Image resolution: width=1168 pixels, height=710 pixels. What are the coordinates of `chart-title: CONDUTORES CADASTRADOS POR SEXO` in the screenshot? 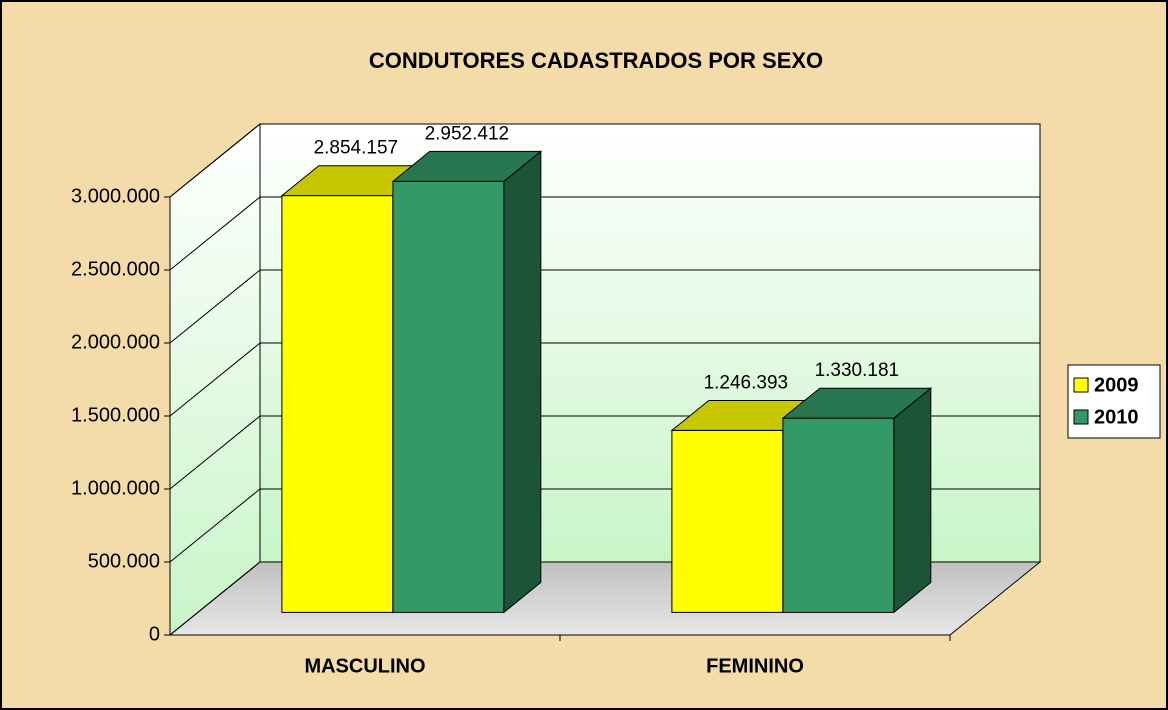 It's located at (596, 60).